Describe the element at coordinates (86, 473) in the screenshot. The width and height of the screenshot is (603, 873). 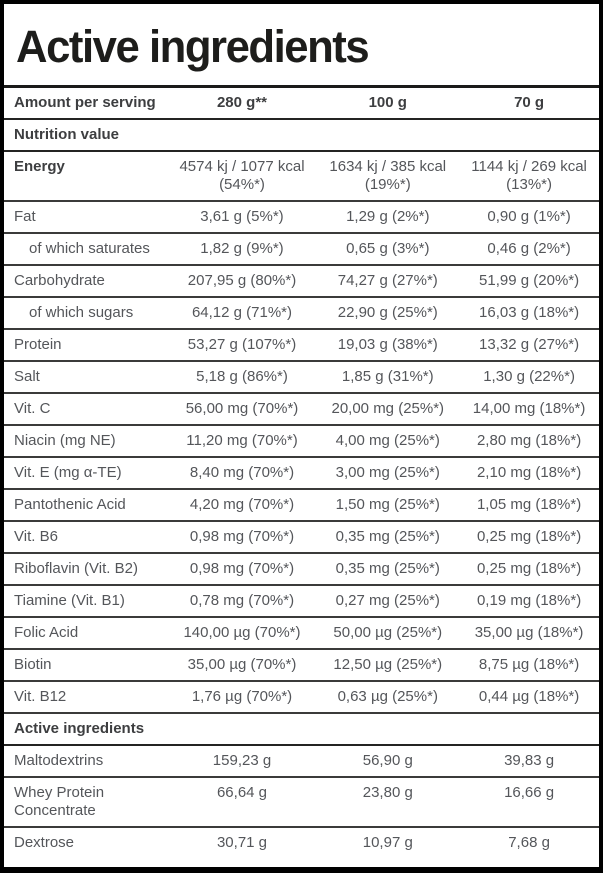
I see `row-label: Vit. E (mg α-TE)` at that location.